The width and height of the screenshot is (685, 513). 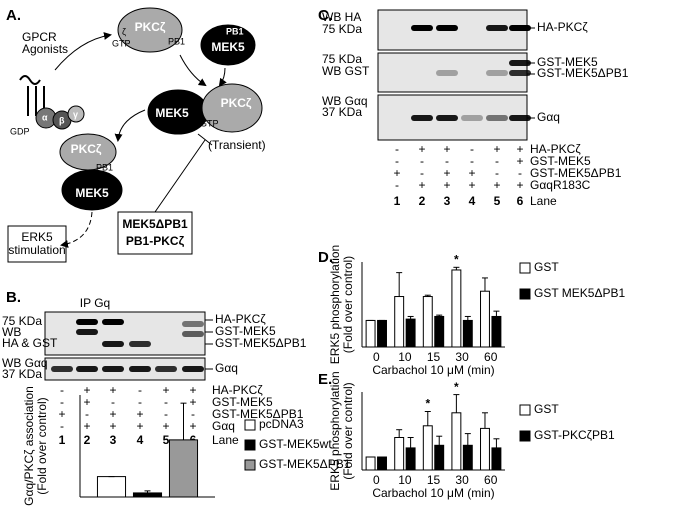 I want to click on x-tick-label: 15, so click(x=434, y=357).